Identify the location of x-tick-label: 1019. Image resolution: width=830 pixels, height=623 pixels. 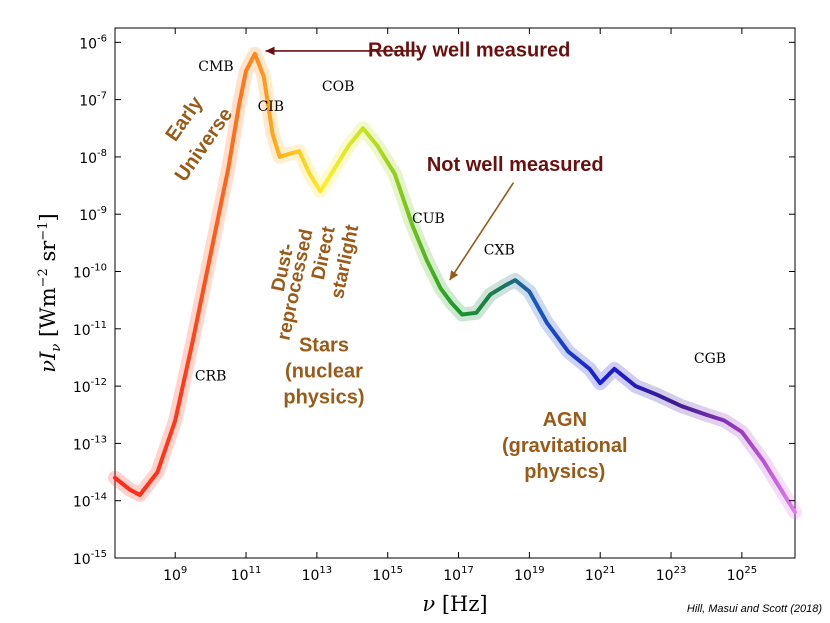
(529, 574).